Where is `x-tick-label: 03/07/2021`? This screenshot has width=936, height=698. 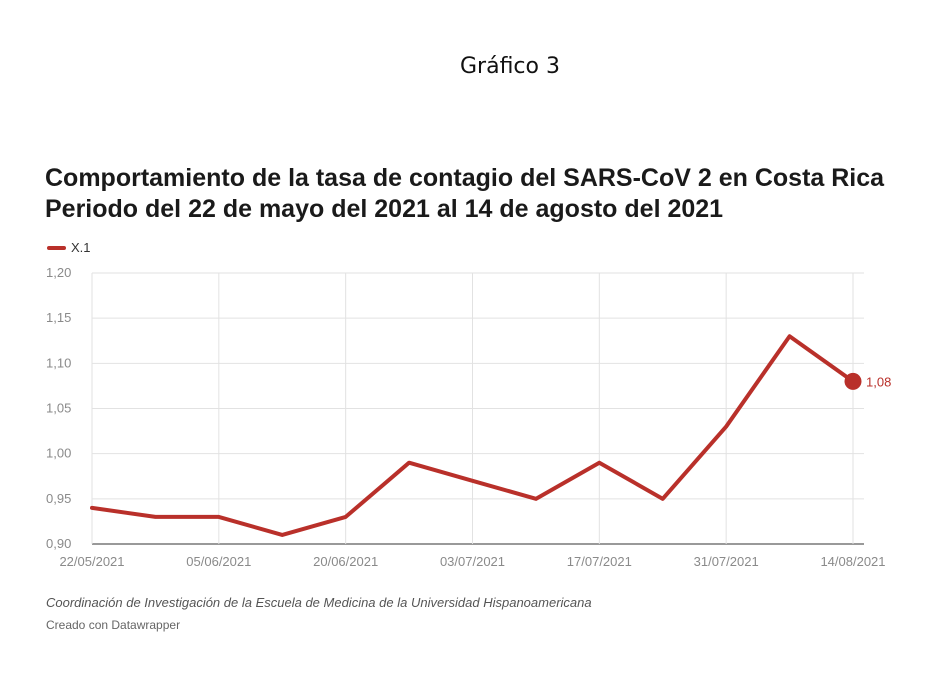
x-tick-label: 03/07/2021 is located at coordinates (472, 561).